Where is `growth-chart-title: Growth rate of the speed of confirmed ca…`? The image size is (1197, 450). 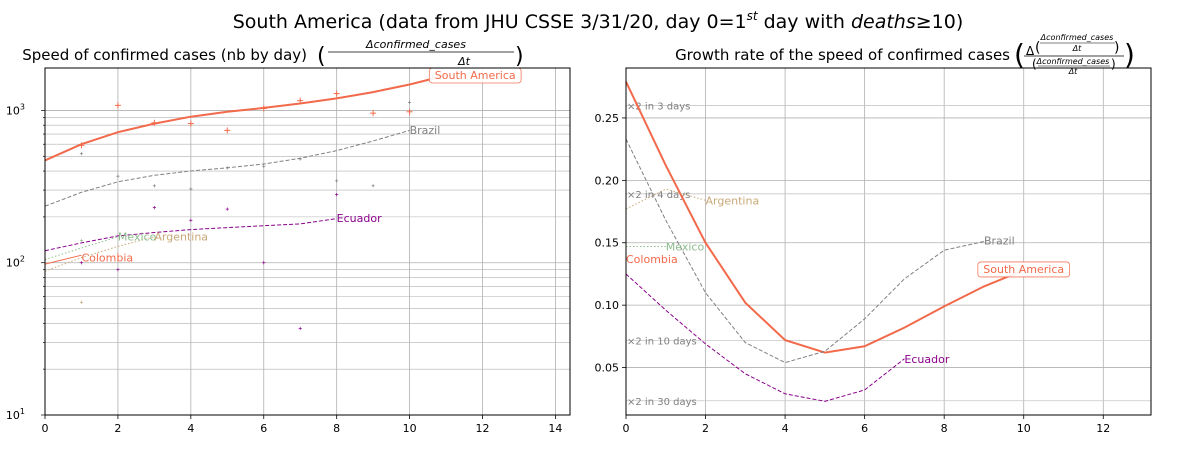 growth-chart-title: Growth rate of the speed of confirmed ca… is located at coordinates (842, 55).